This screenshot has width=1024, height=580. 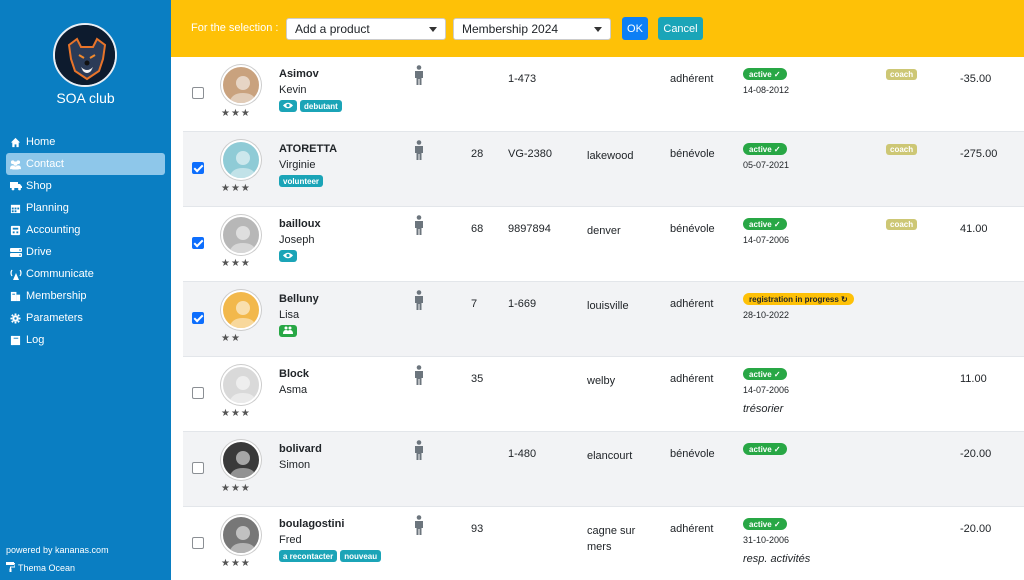 I want to click on last-name: bailloux, so click(x=300, y=224).